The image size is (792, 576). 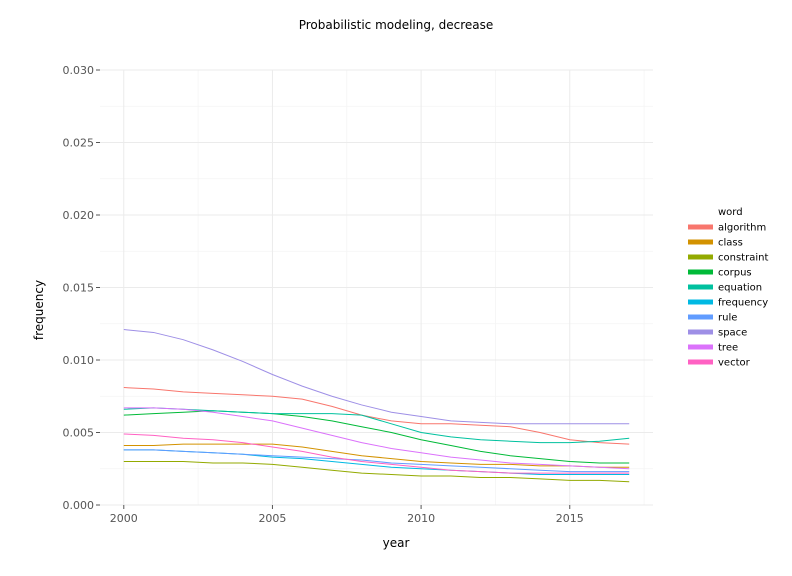 I want to click on legend-label-frequency: frequency, so click(x=743, y=303).